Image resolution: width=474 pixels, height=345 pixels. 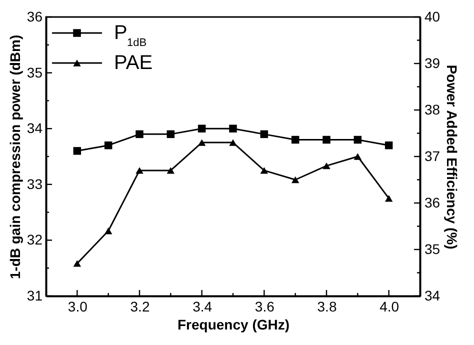 I want to click on y2-tick-label: 40, so click(x=432, y=16).